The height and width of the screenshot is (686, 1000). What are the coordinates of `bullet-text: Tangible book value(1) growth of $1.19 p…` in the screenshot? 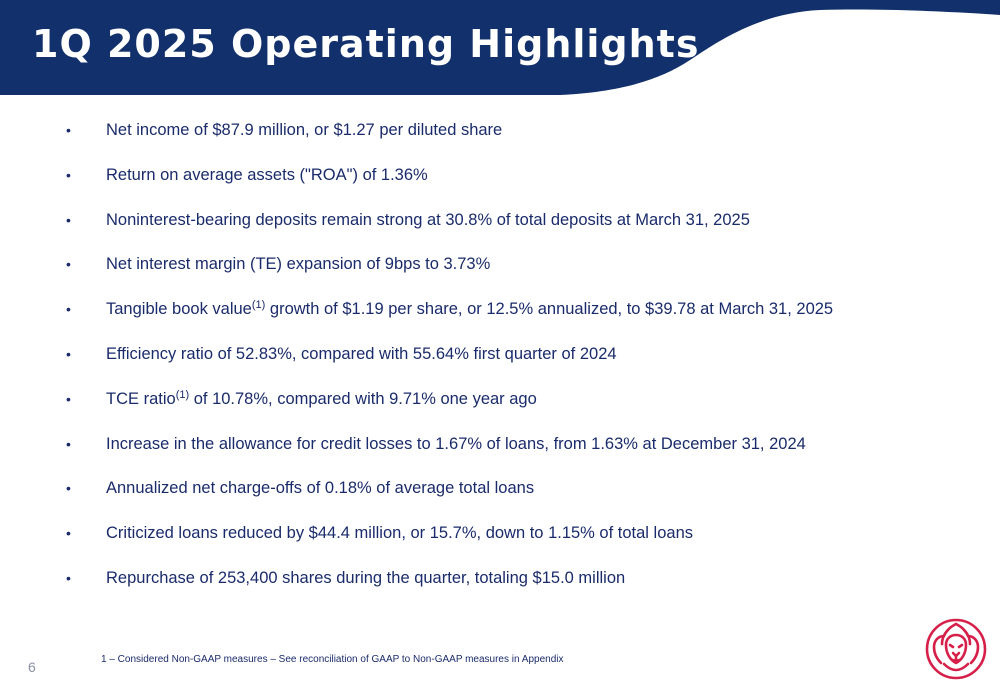 It's located at (469, 309).